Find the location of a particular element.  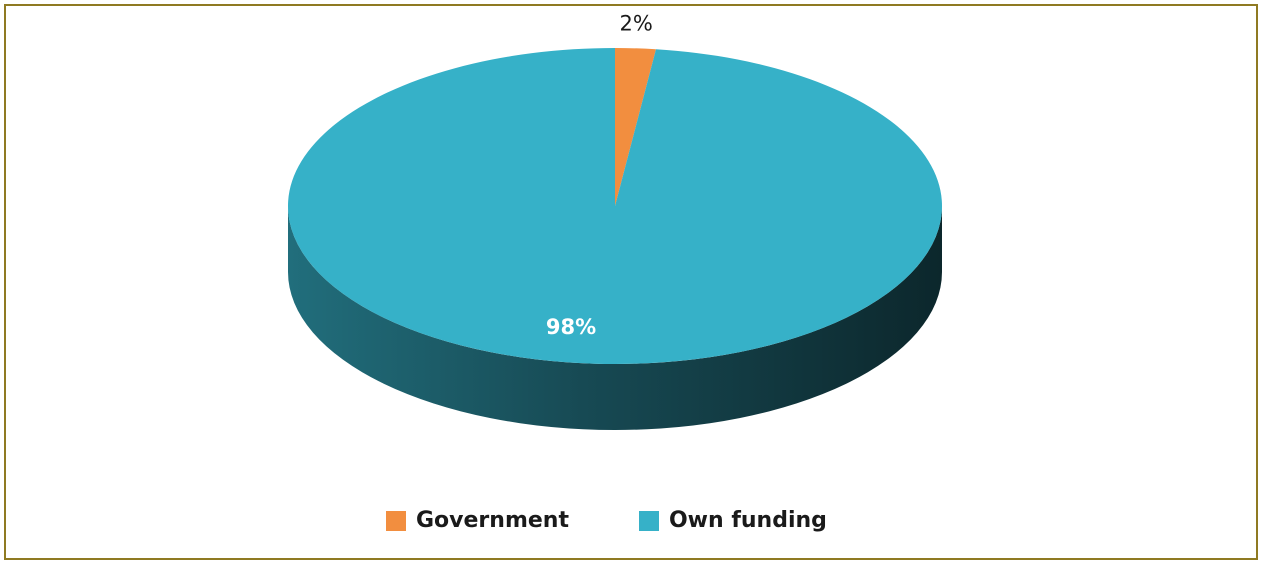

legend-swatch-government is located at coordinates (396, 520).